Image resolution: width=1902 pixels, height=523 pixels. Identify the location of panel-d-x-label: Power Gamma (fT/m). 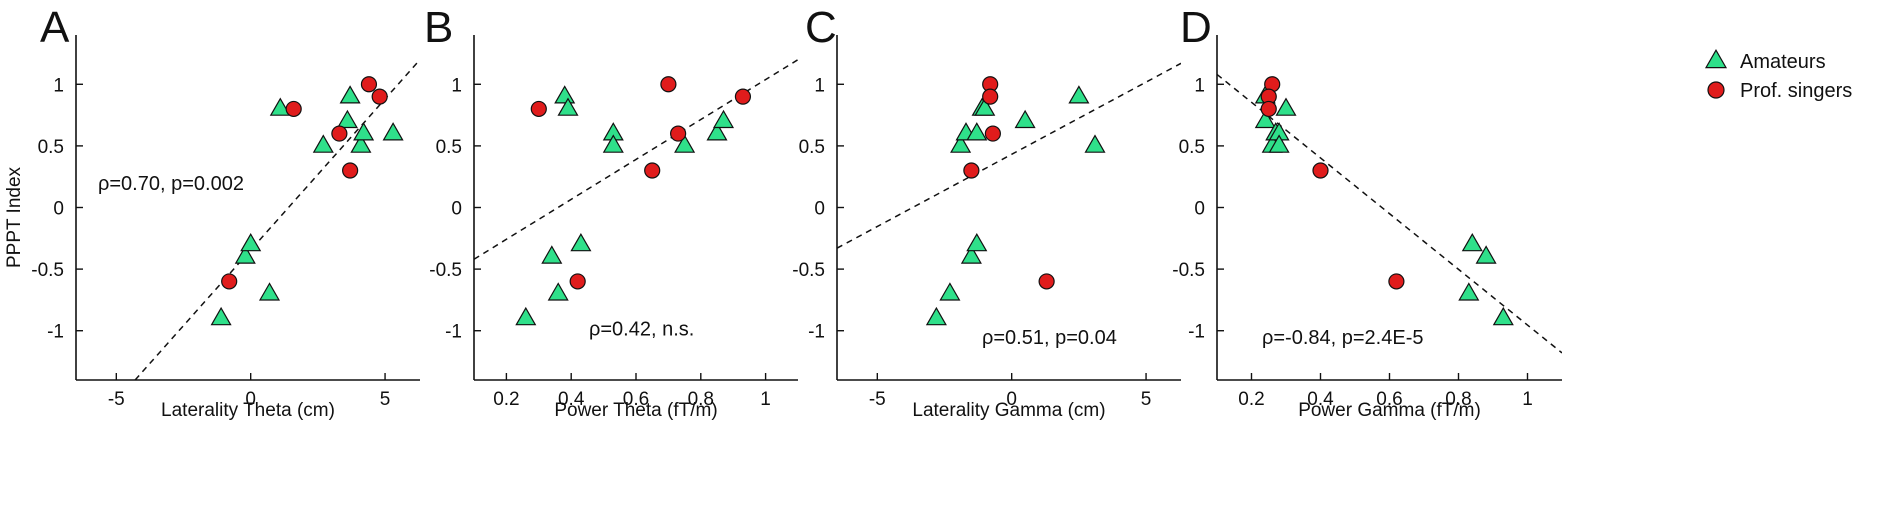
(1389, 410).